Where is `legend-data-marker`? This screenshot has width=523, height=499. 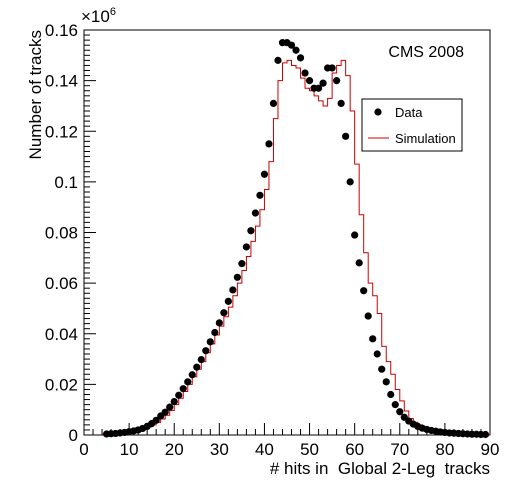 legend-data-marker is located at coordinates (378, 112).